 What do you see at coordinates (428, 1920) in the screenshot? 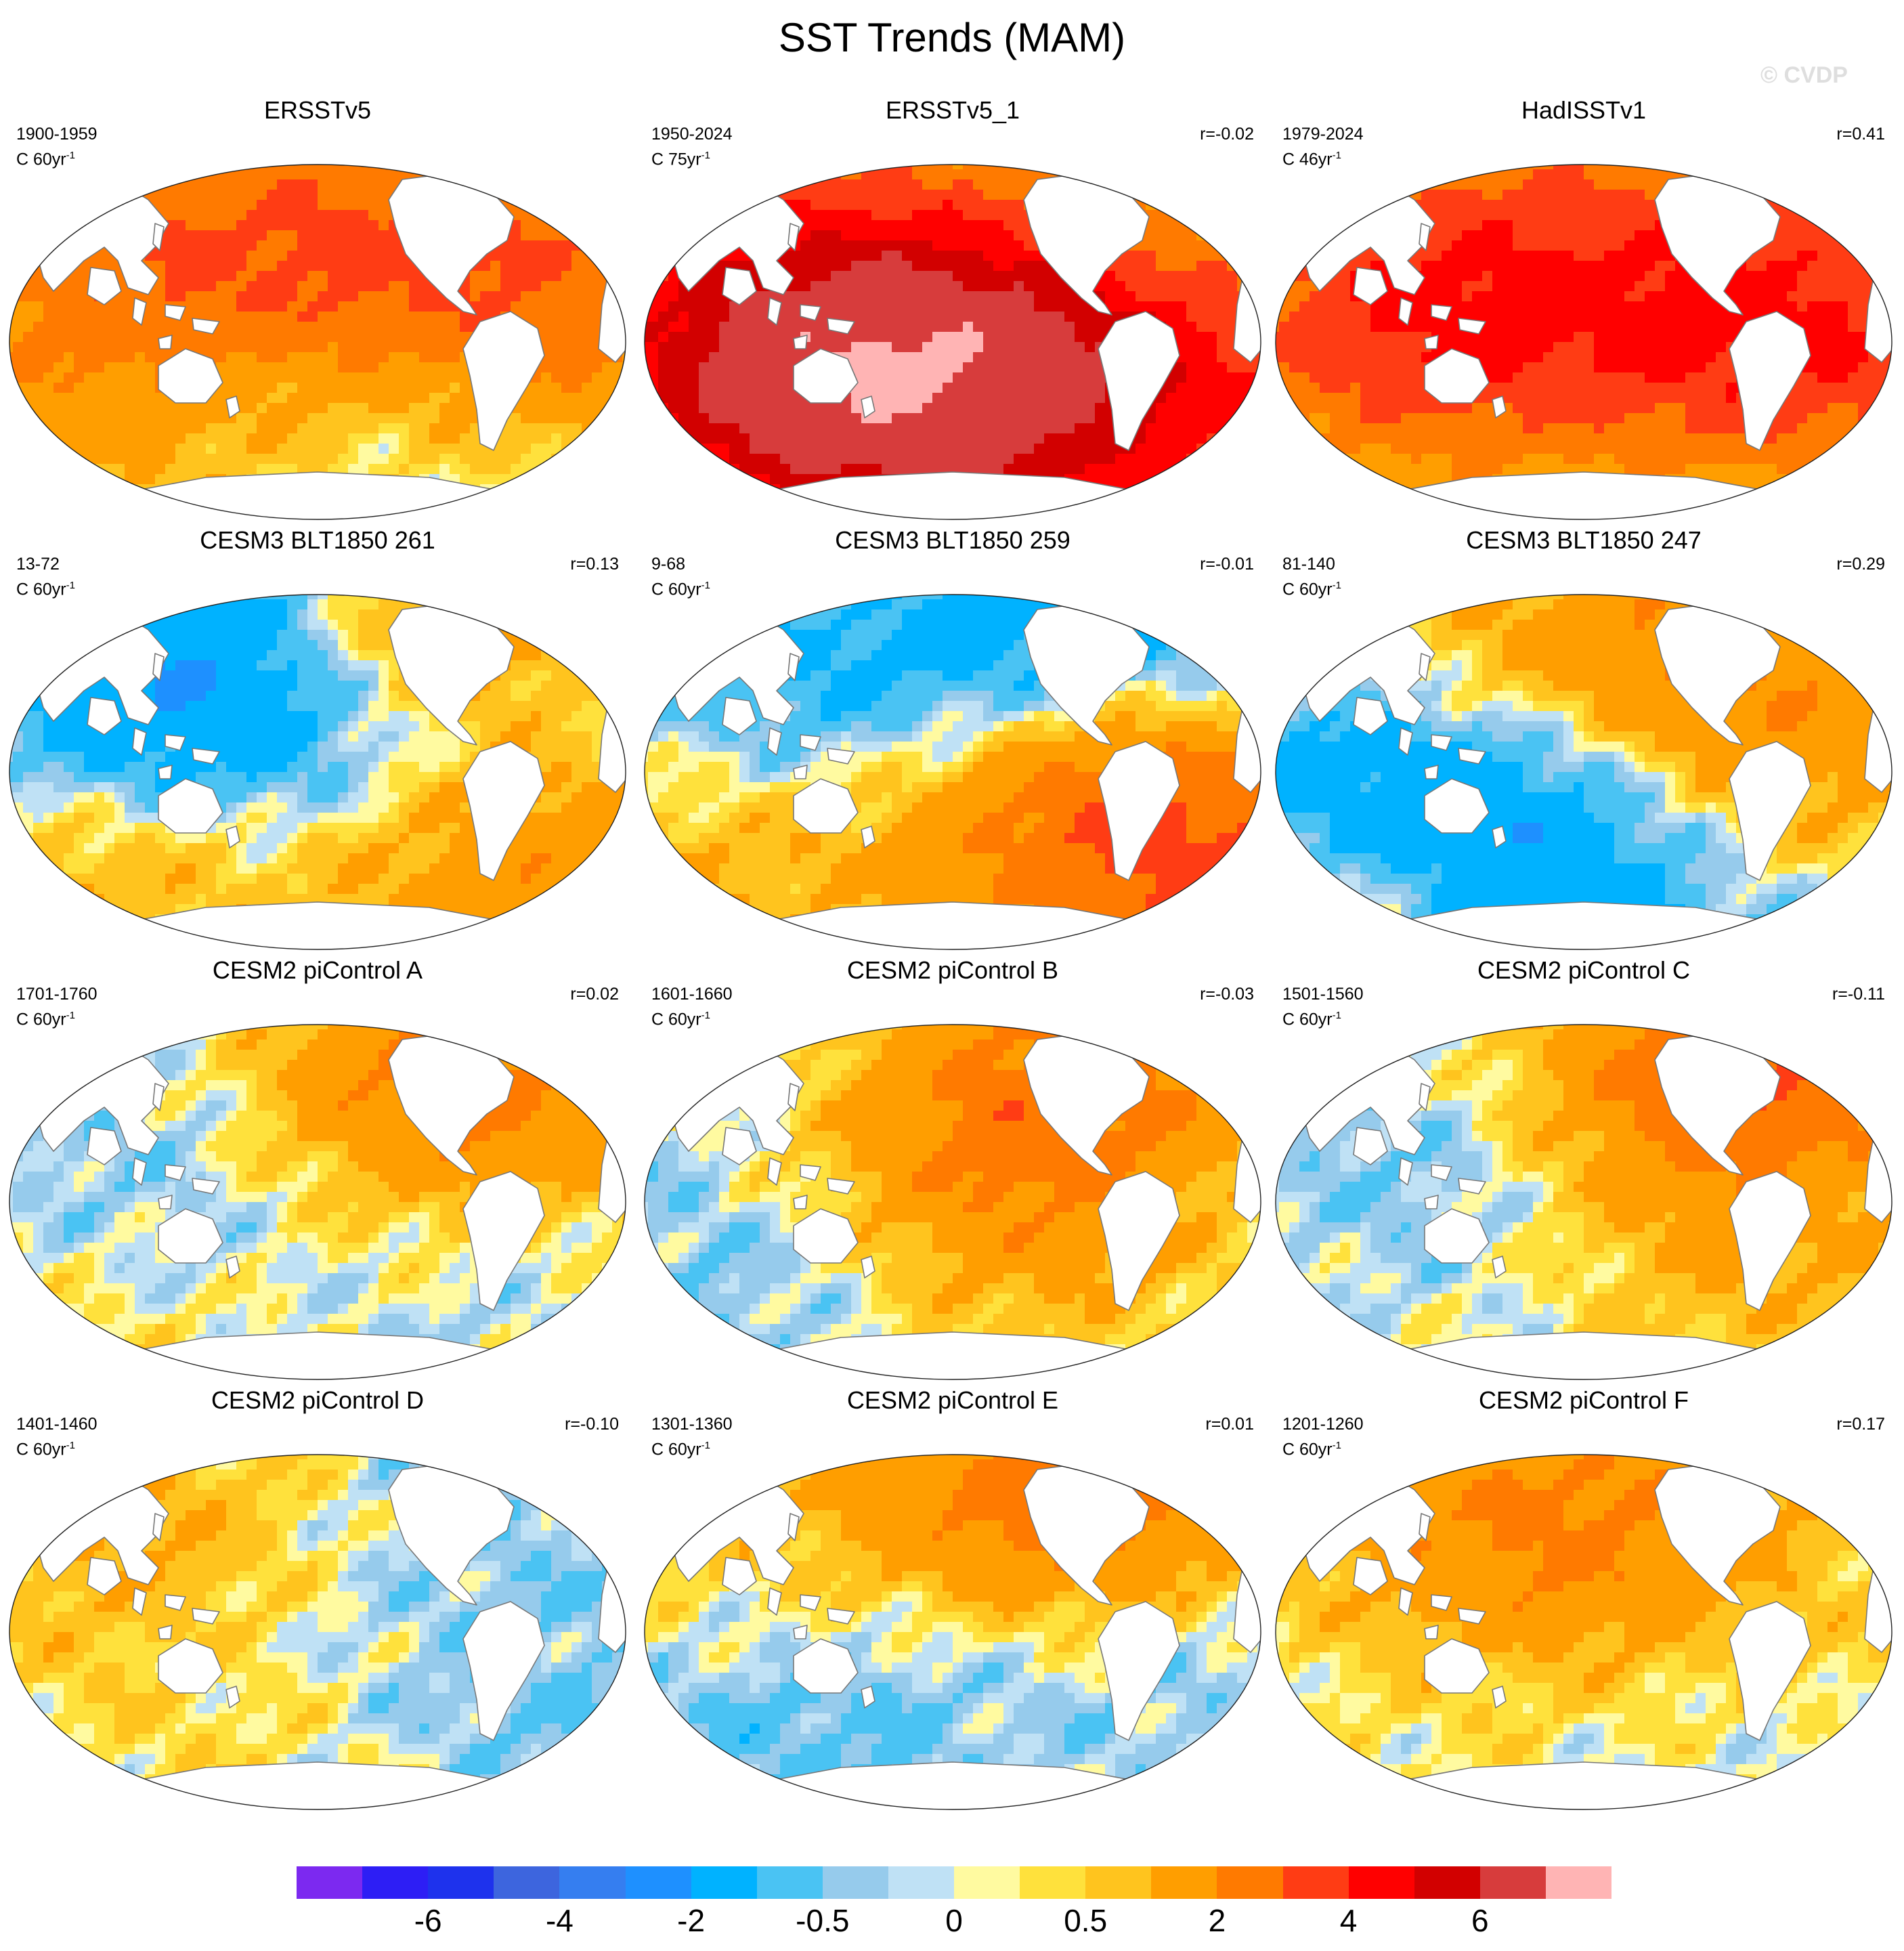
I see `colorbar-tick-label: -6` at bounding box center [428, 1920].